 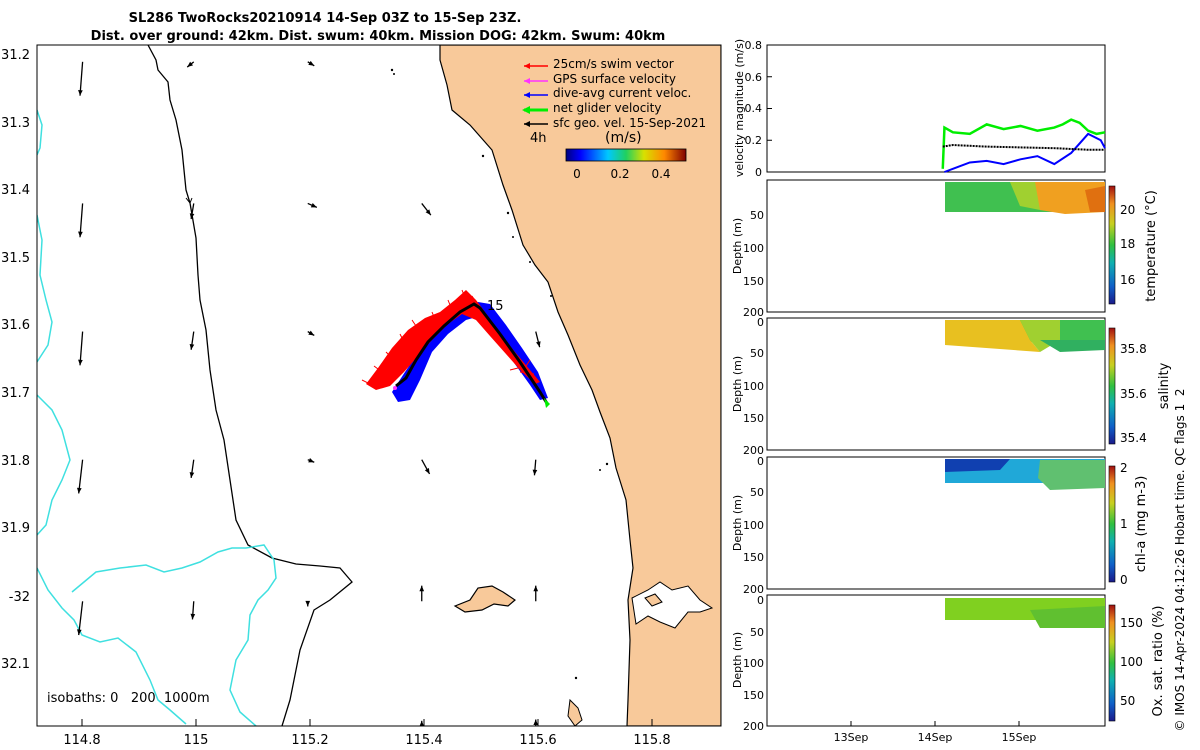 I want to click on map-ytick-label: 31.7, so click(x=15, y=393).